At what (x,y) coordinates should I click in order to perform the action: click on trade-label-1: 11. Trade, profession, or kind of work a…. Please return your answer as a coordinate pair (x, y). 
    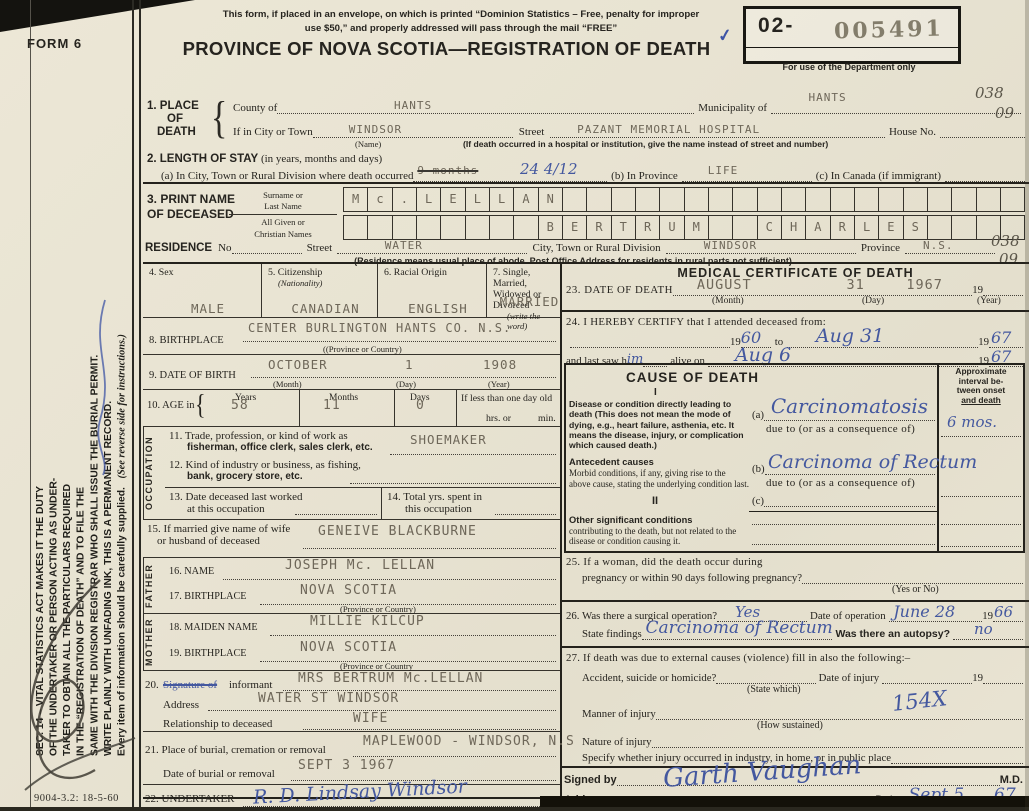
    Looking at the image, I should click on (258, 436).